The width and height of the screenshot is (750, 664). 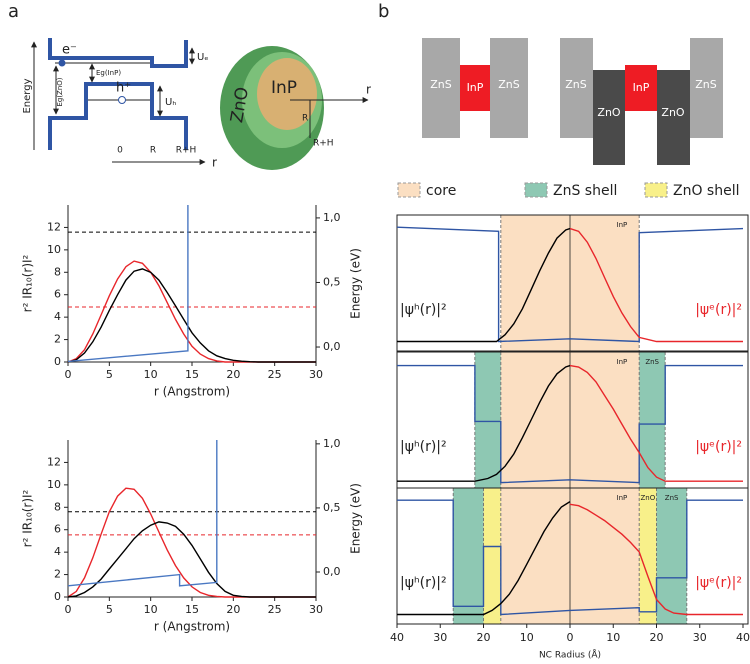 I want to click on axis, so click(x=192, y=284).